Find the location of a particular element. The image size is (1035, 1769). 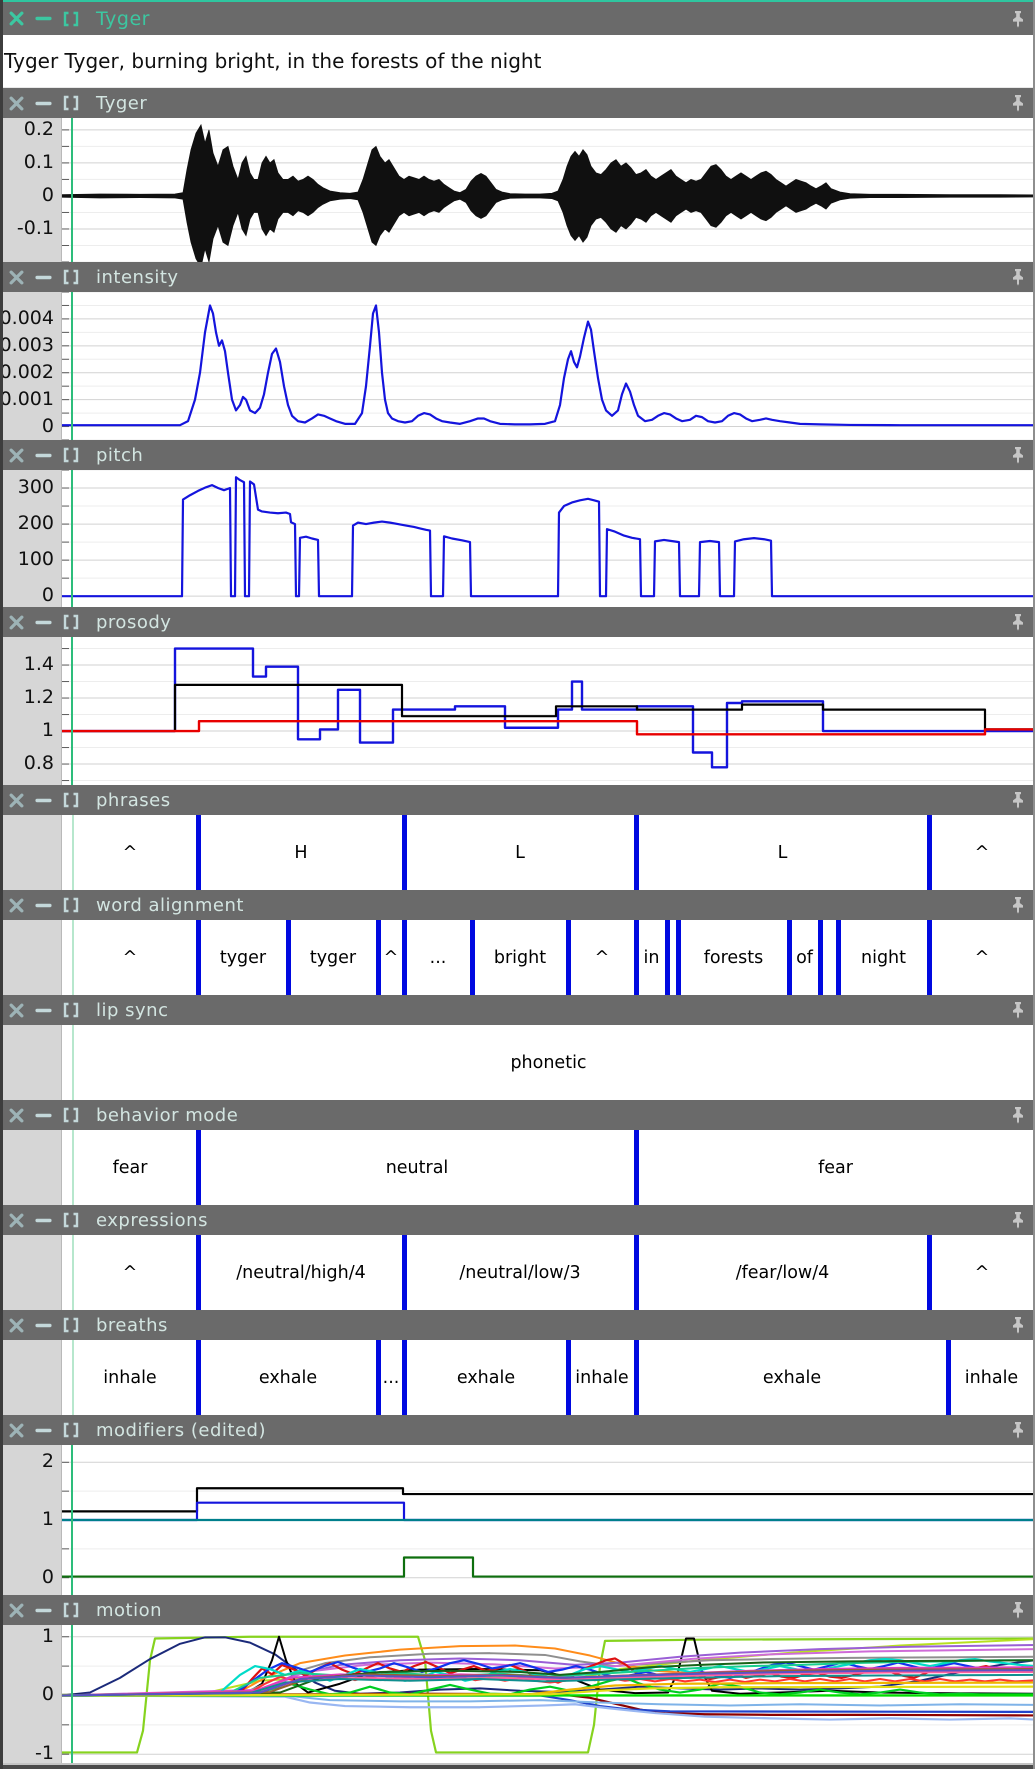

modifiers-plot: 2 1 0 is located at coordinates (517, 1520).